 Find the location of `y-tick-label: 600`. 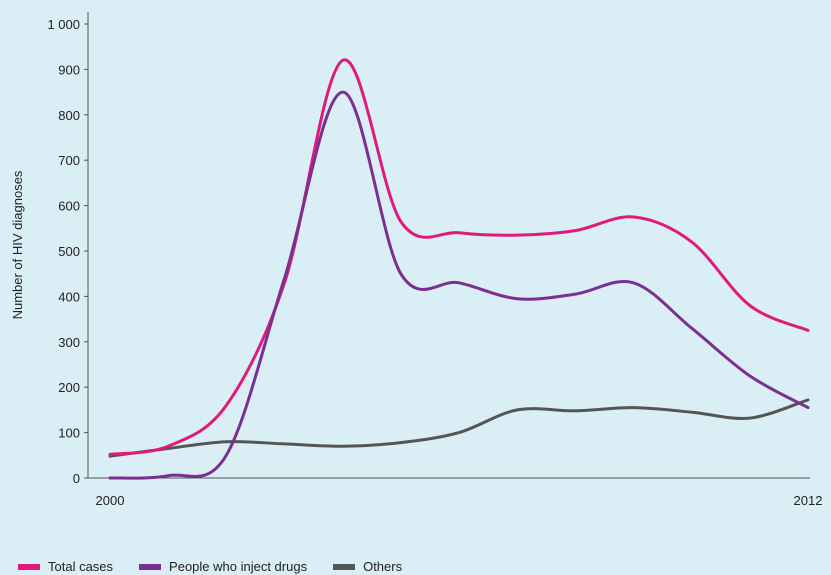

y-tick-label: 600 is located at coordinates (69, 206).